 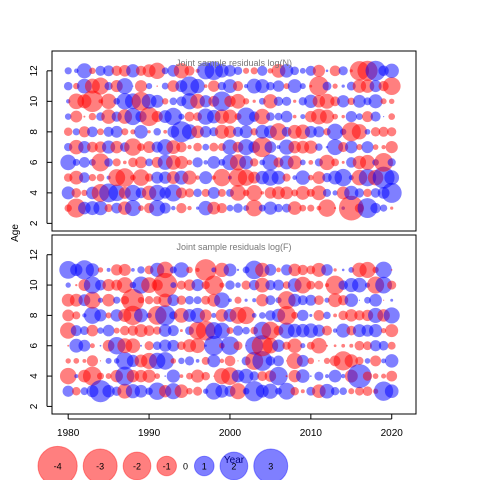 What do you see at coordinates (34, 406) in the screenshot?
I see `y-tick-label: 2` at bounding box center [34, 406].